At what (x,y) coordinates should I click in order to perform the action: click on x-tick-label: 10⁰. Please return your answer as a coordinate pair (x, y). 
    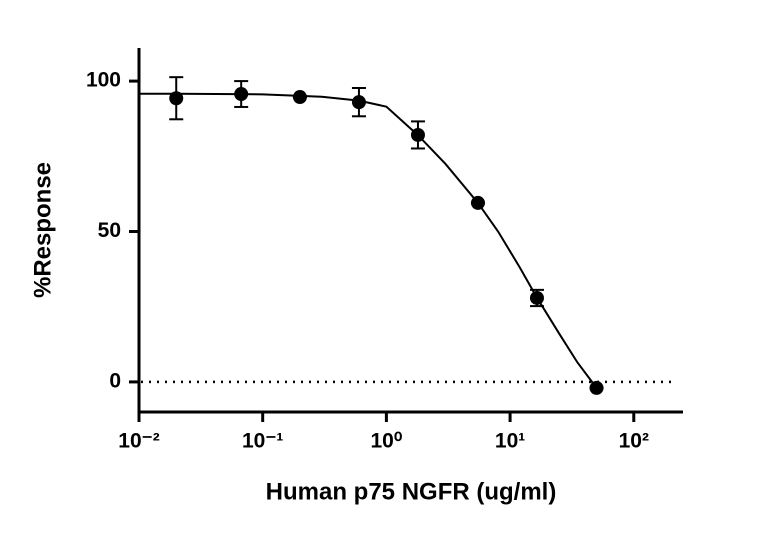
    Looking at the image, I should click on (386, 441).